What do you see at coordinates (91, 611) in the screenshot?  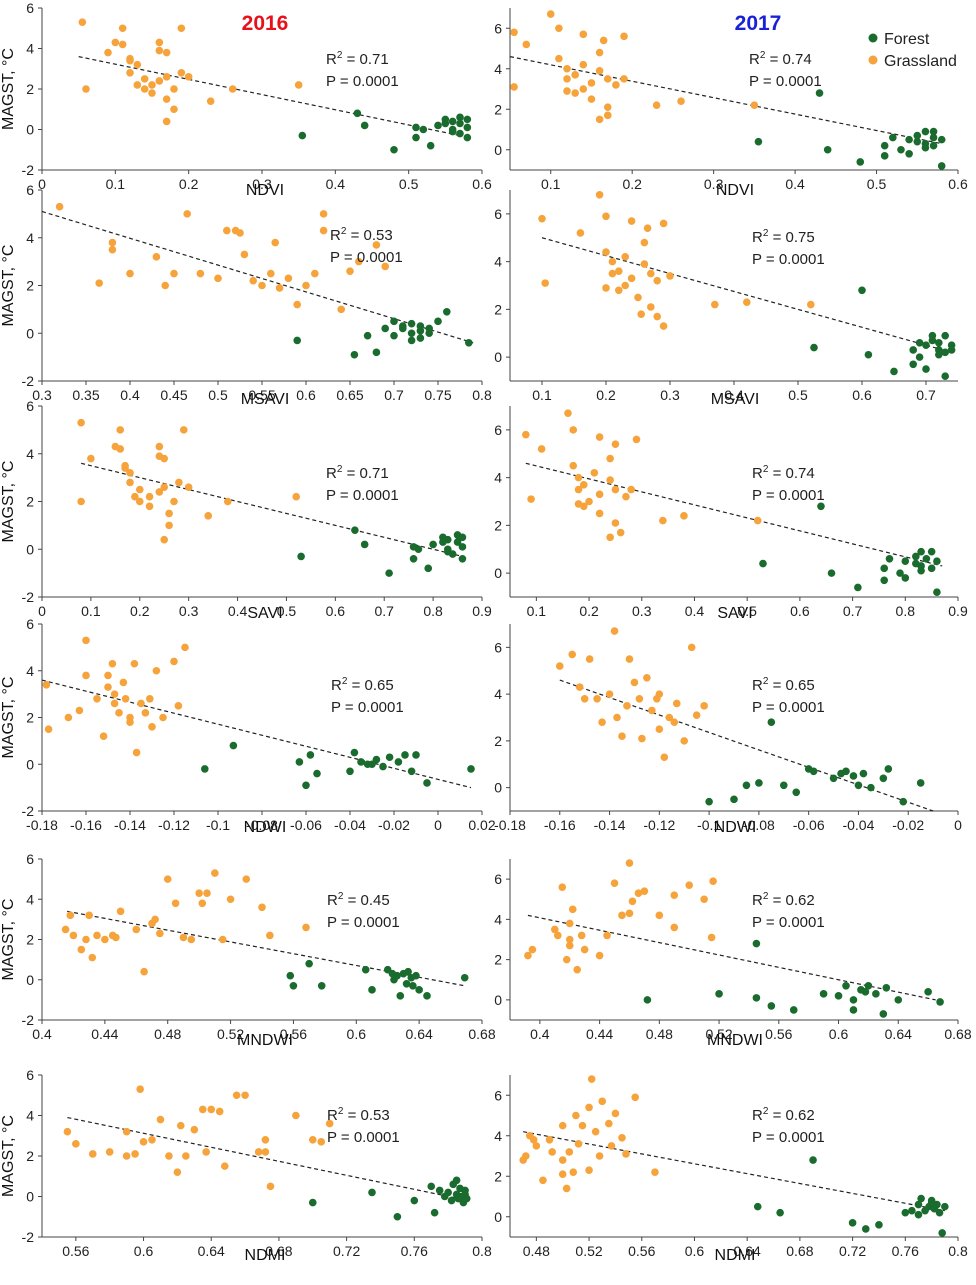 I see `x-tick-label: 0.1` at bounding box center [91, 611].